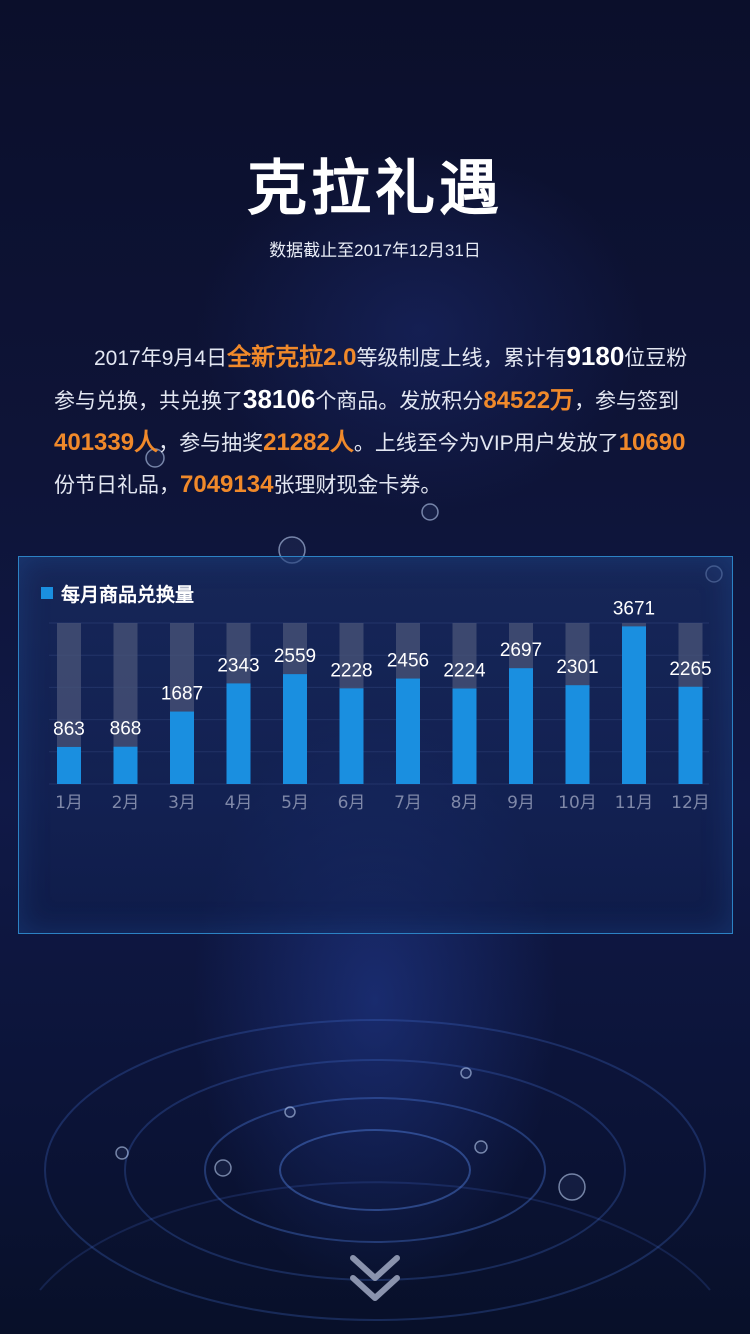 This screenshot has width=750, height=1334. What do you see at coordinates (128, 595) in the screenshot?
I see `legend-label: 每月商品兑换量` at bounding box center [128, 595].